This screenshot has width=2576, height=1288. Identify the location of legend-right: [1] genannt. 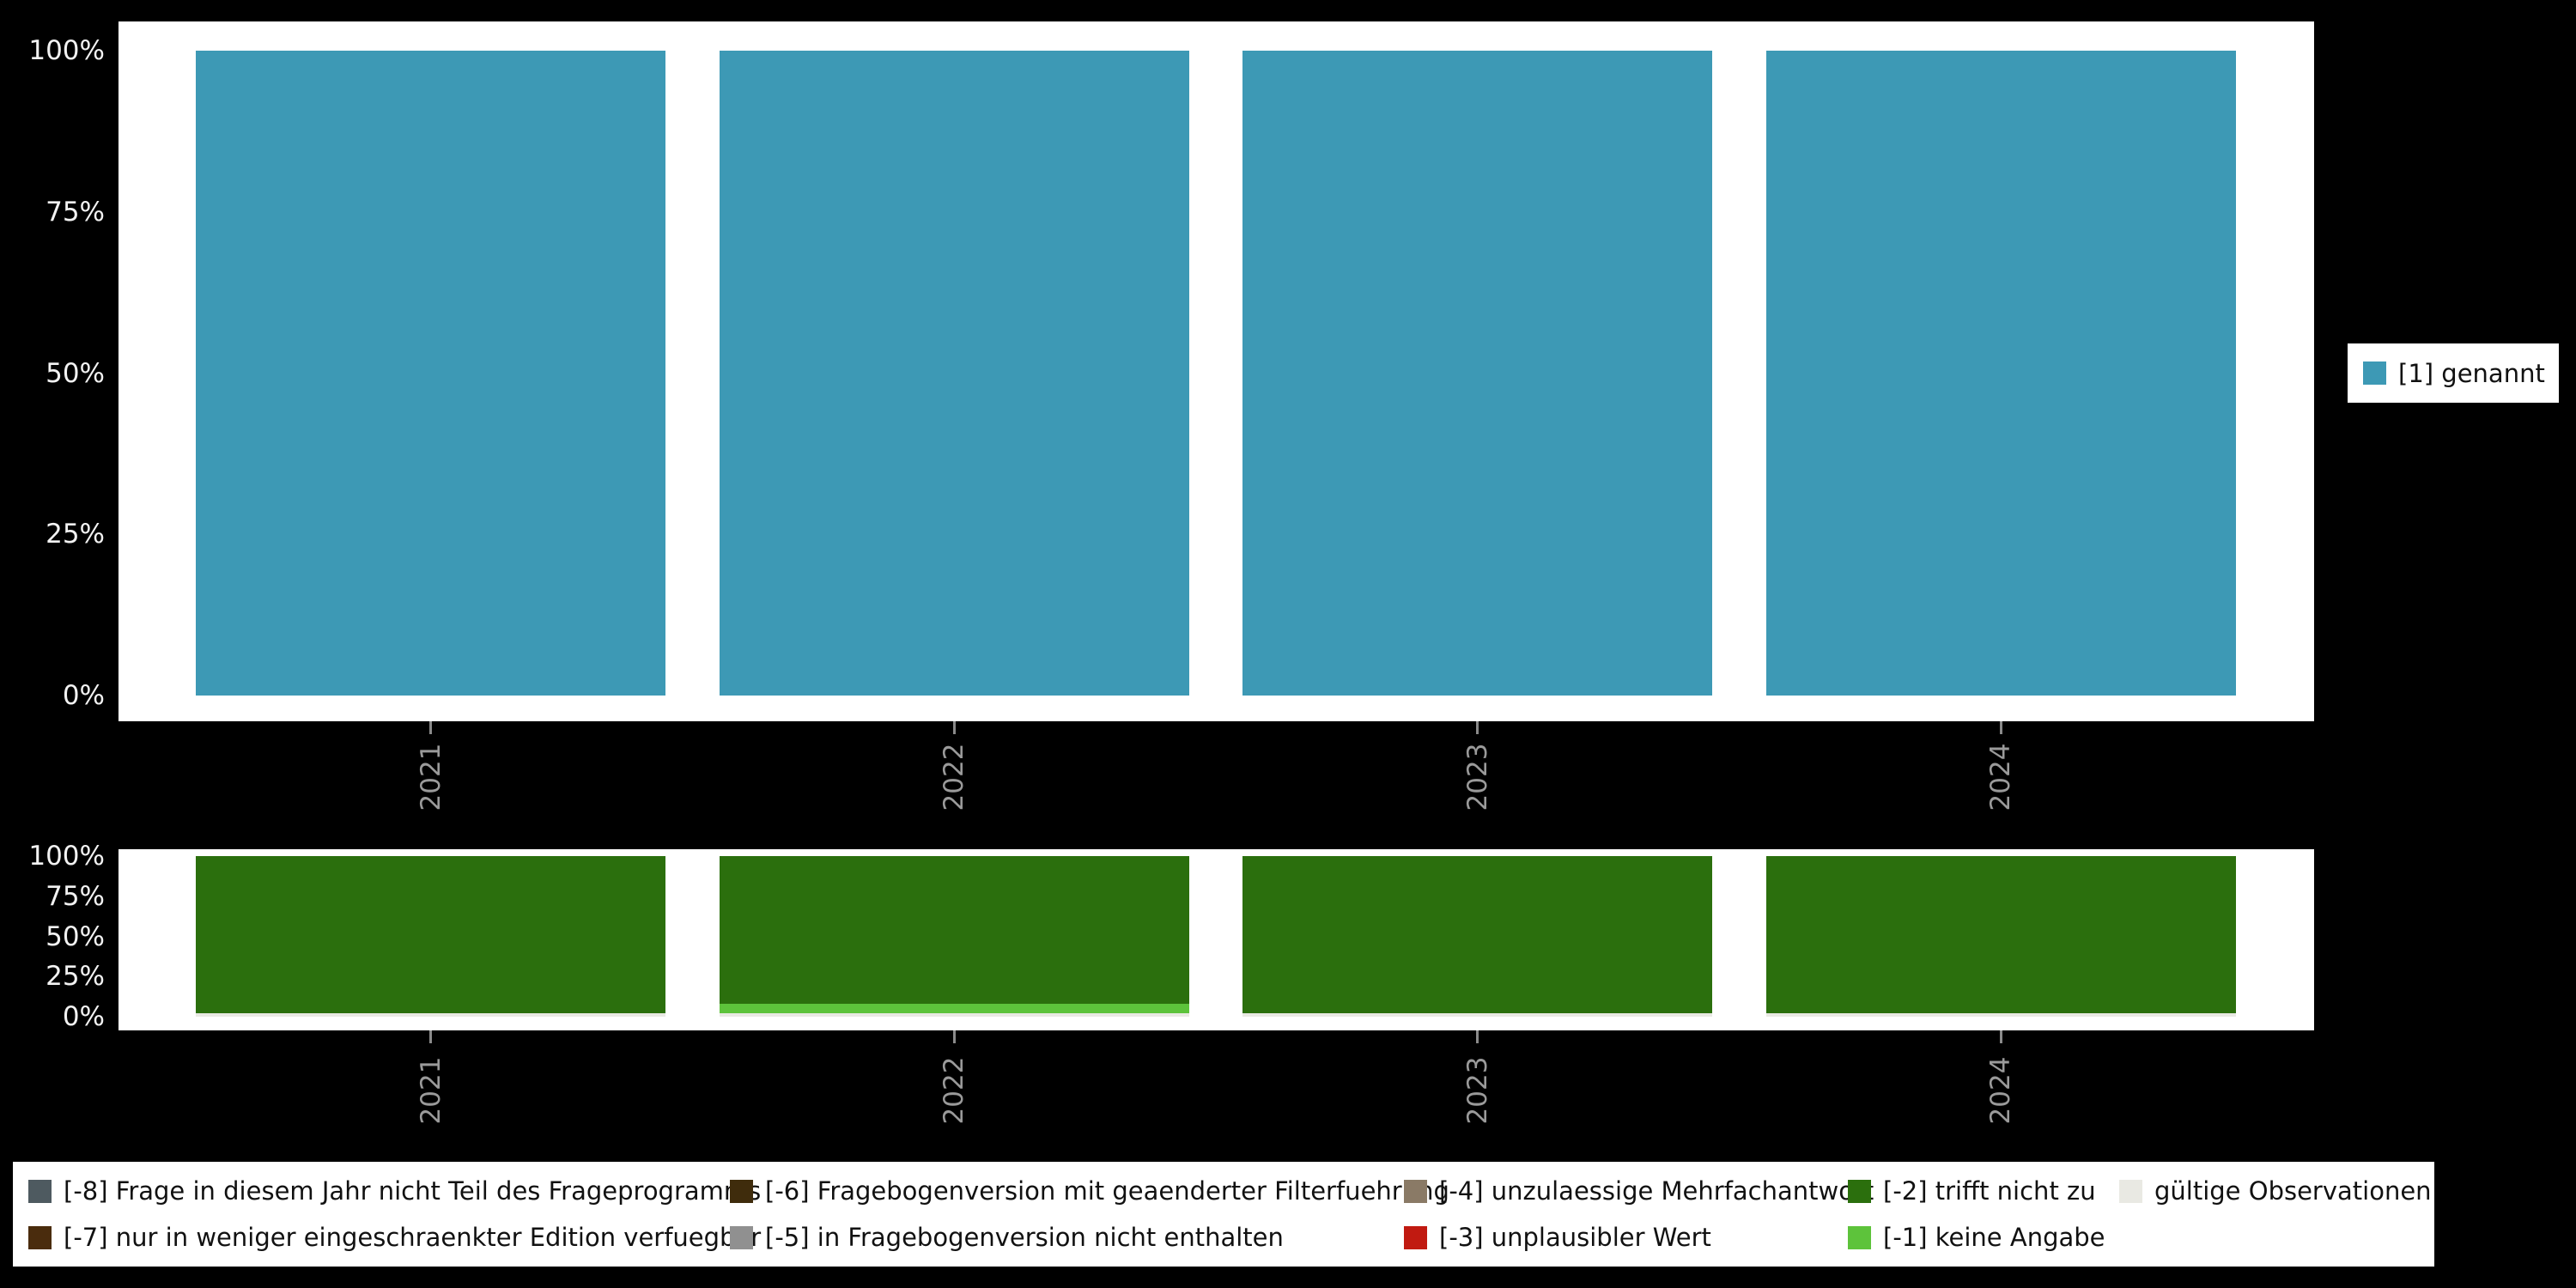
(2453, 373).